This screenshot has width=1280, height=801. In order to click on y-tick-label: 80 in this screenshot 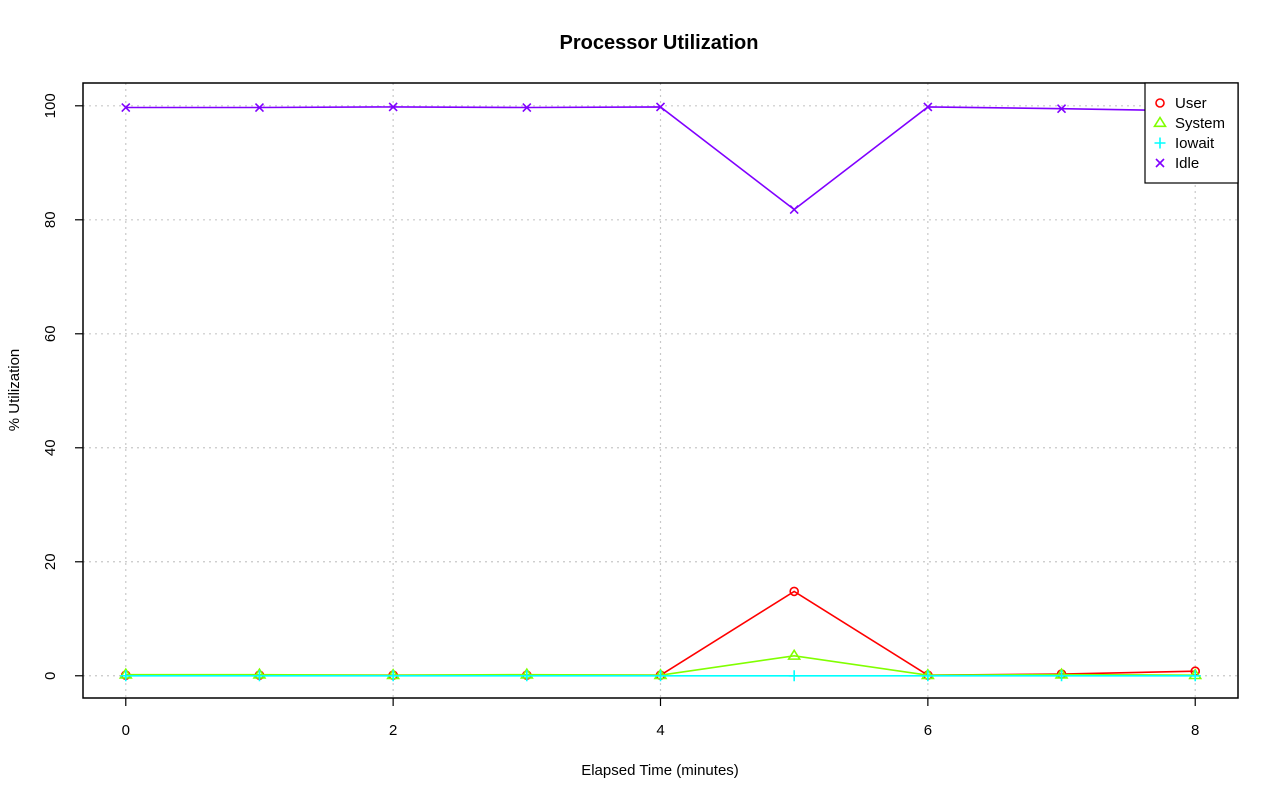, I will do `click(50, 219)`.